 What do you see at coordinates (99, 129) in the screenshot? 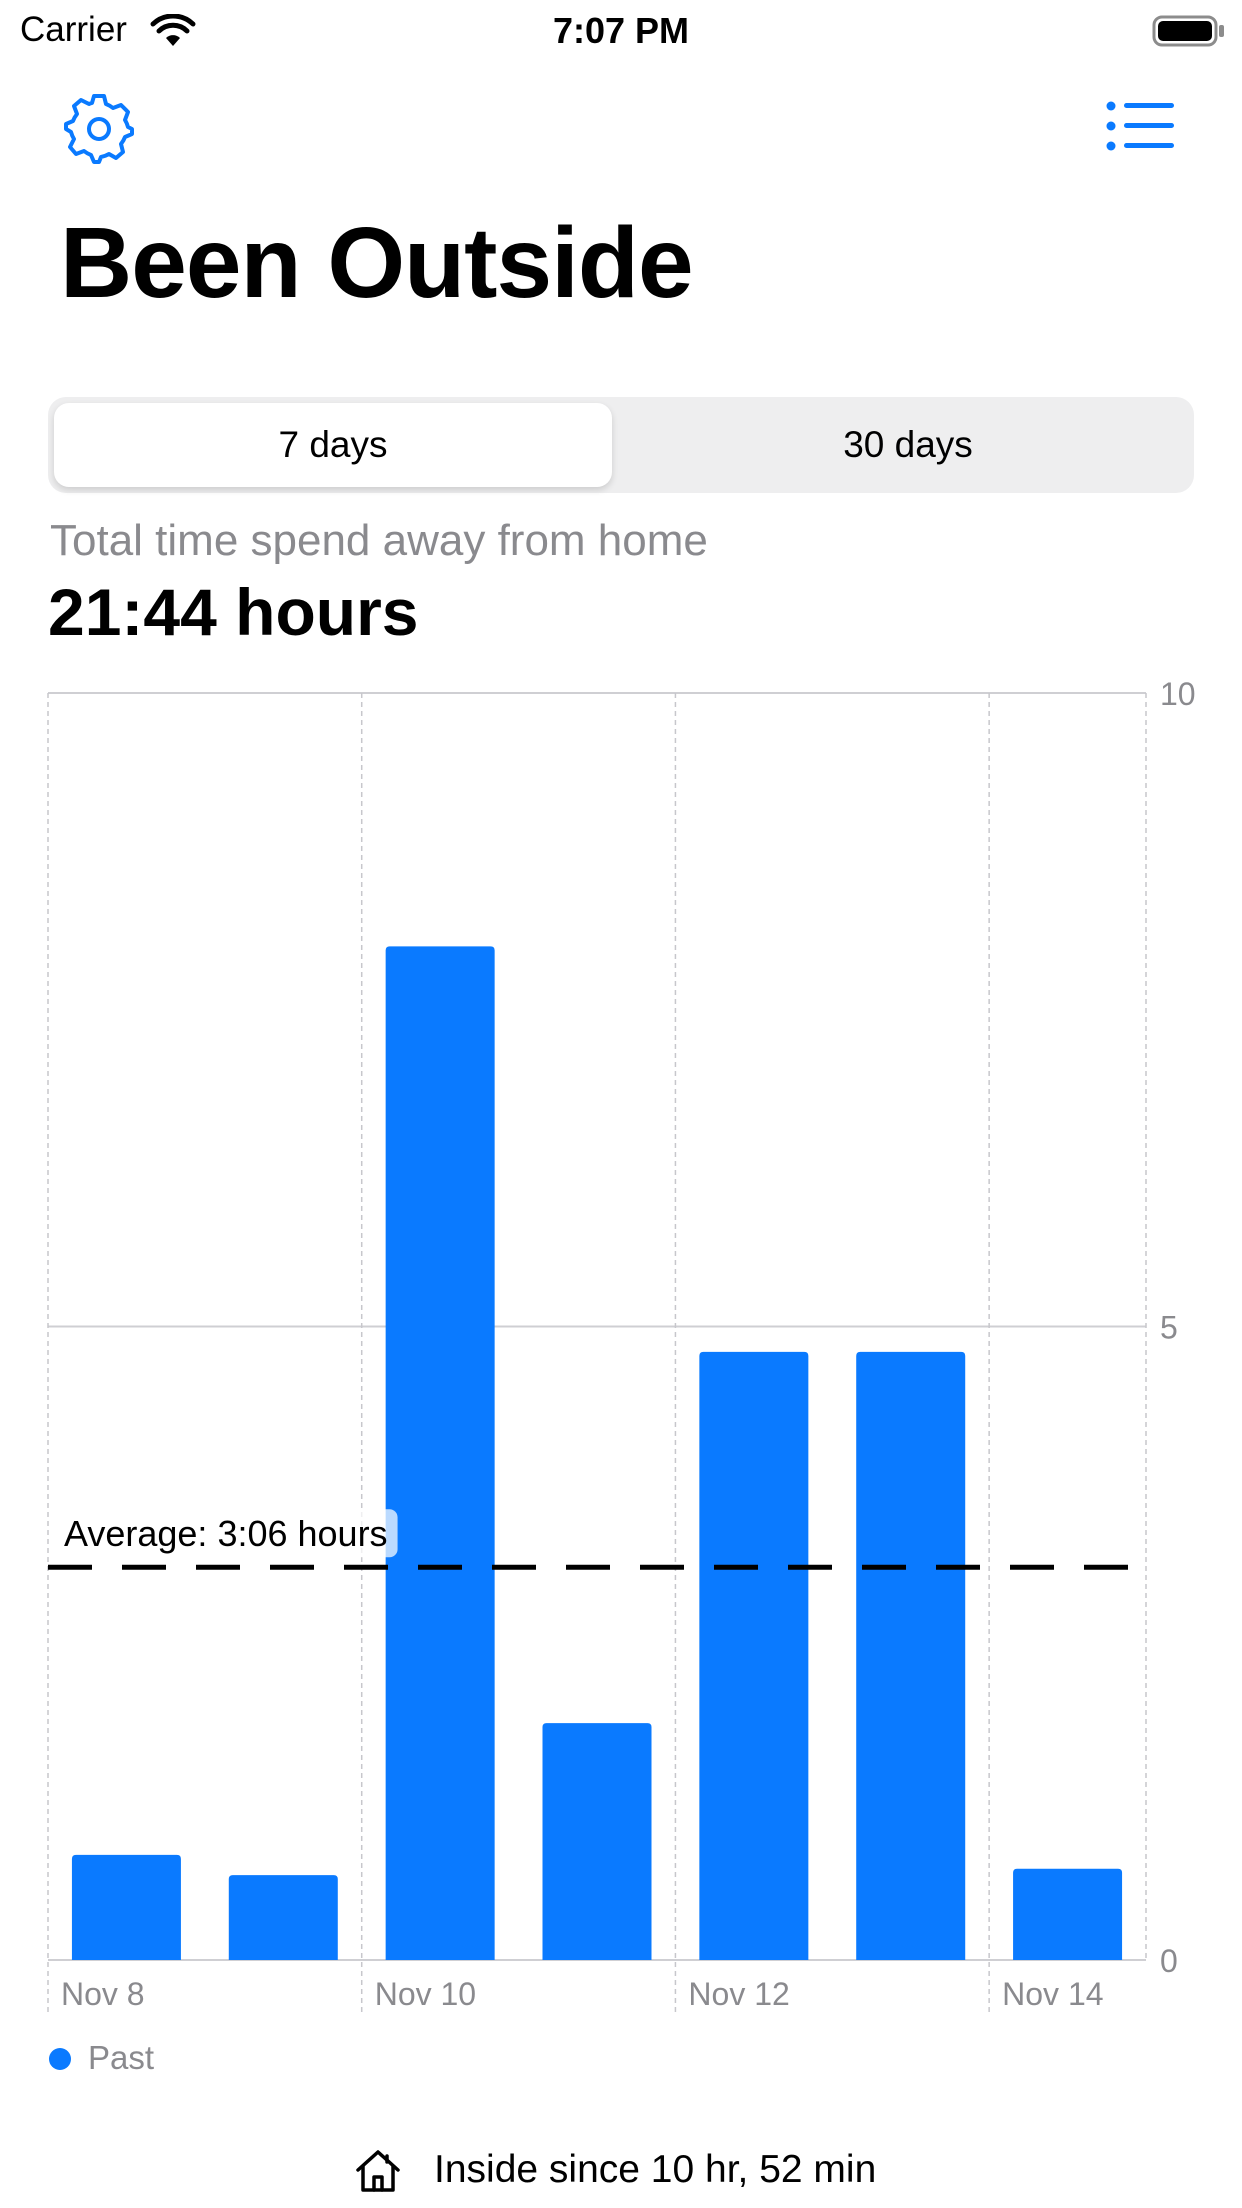
I see `gear-icon` at bounding box center [99, 129].